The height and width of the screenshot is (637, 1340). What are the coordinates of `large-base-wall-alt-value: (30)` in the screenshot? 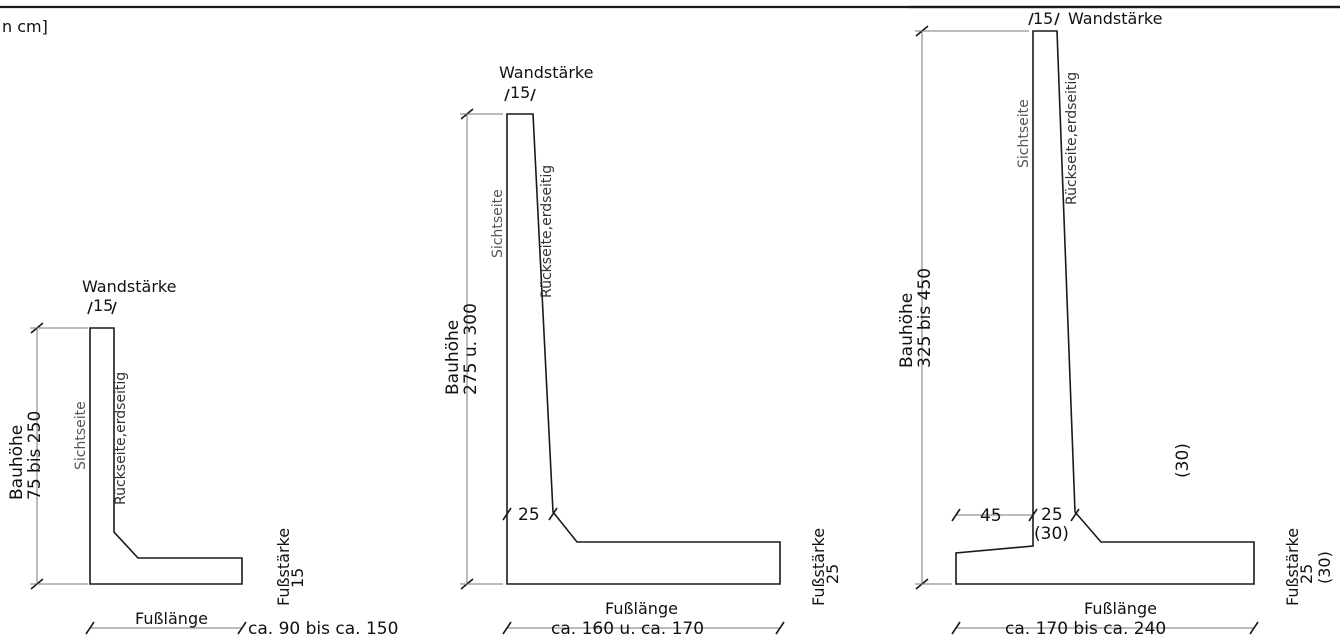 It's located at (1051, 534).